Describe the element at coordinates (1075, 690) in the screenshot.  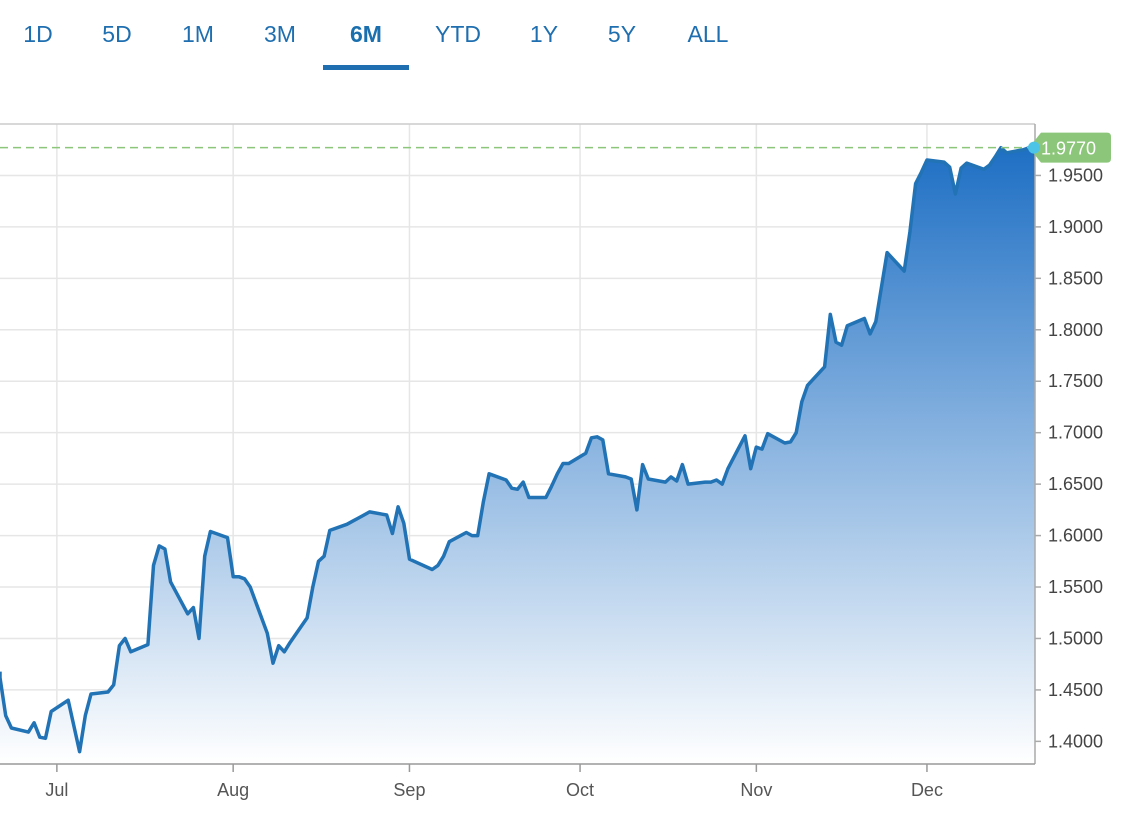
I see `y-tick-label: 1.4500` at that location.